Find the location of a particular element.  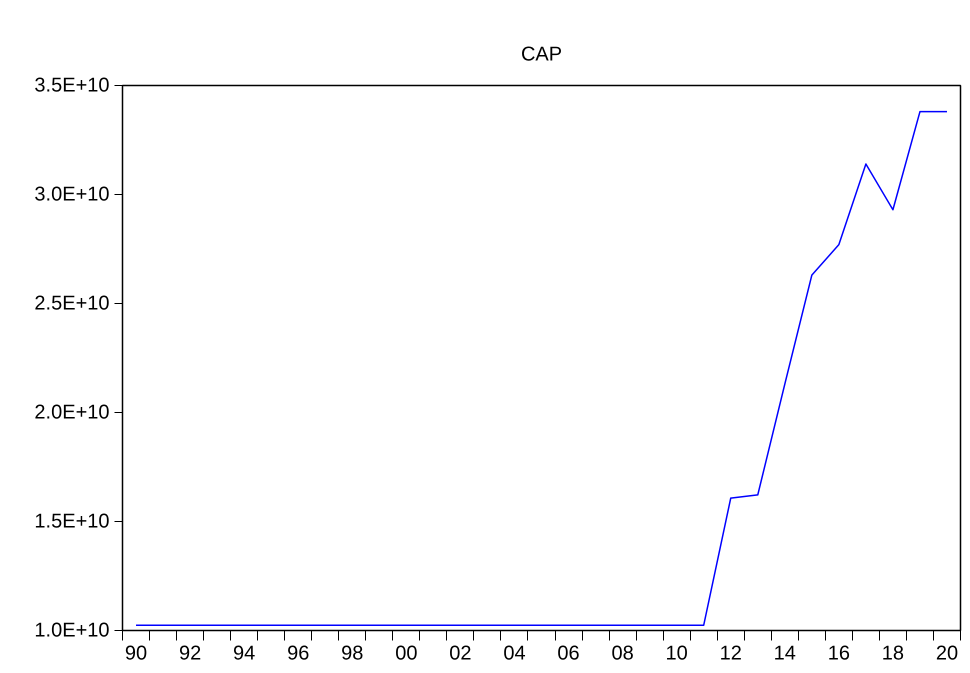

y-tick-label: 3.5E+10 is located at coordinates (72, 85).